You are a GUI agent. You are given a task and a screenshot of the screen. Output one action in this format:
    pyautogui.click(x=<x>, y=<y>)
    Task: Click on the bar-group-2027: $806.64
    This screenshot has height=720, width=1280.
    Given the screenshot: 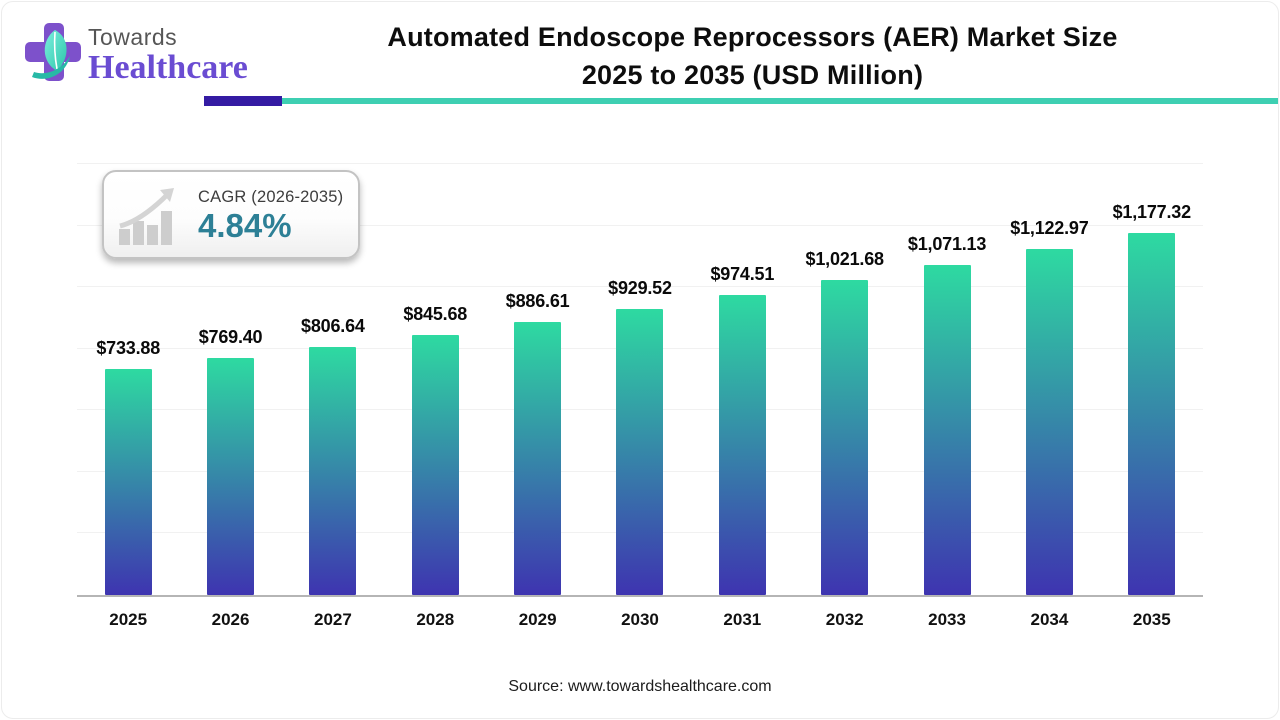 What is the action you would take?
    pyautogui.click(x=333, y=380)
    